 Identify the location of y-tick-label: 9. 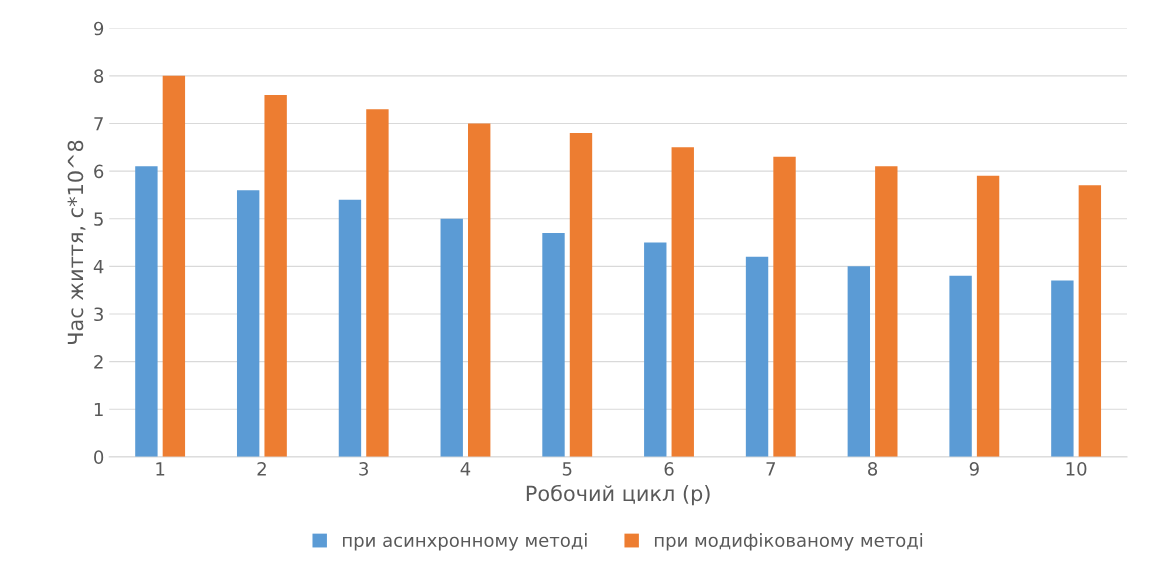
(99, 28).